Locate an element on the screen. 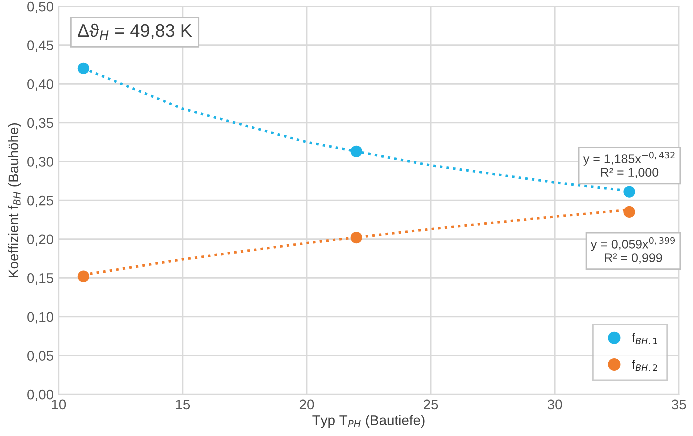 This screenshot has height=436, width=693. y-tick-label: 0,40 is located at coordinates (41, 85).